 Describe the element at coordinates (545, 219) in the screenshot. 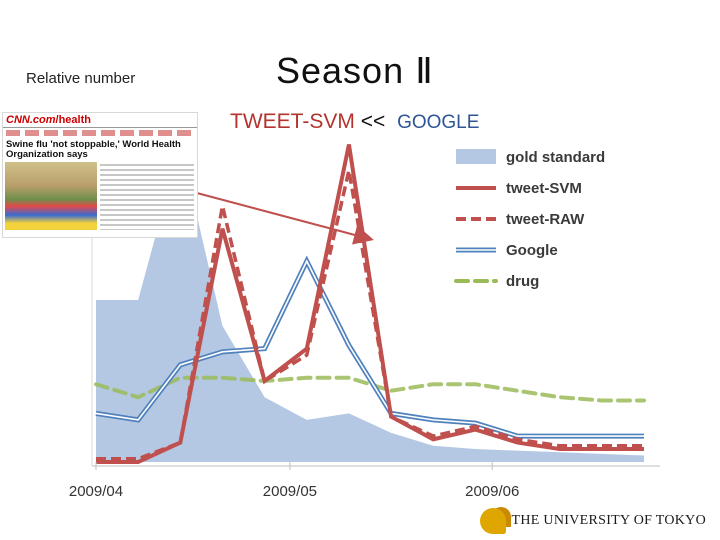

I see `legend-label-tweet-raw: tweet-RAW` at that location.